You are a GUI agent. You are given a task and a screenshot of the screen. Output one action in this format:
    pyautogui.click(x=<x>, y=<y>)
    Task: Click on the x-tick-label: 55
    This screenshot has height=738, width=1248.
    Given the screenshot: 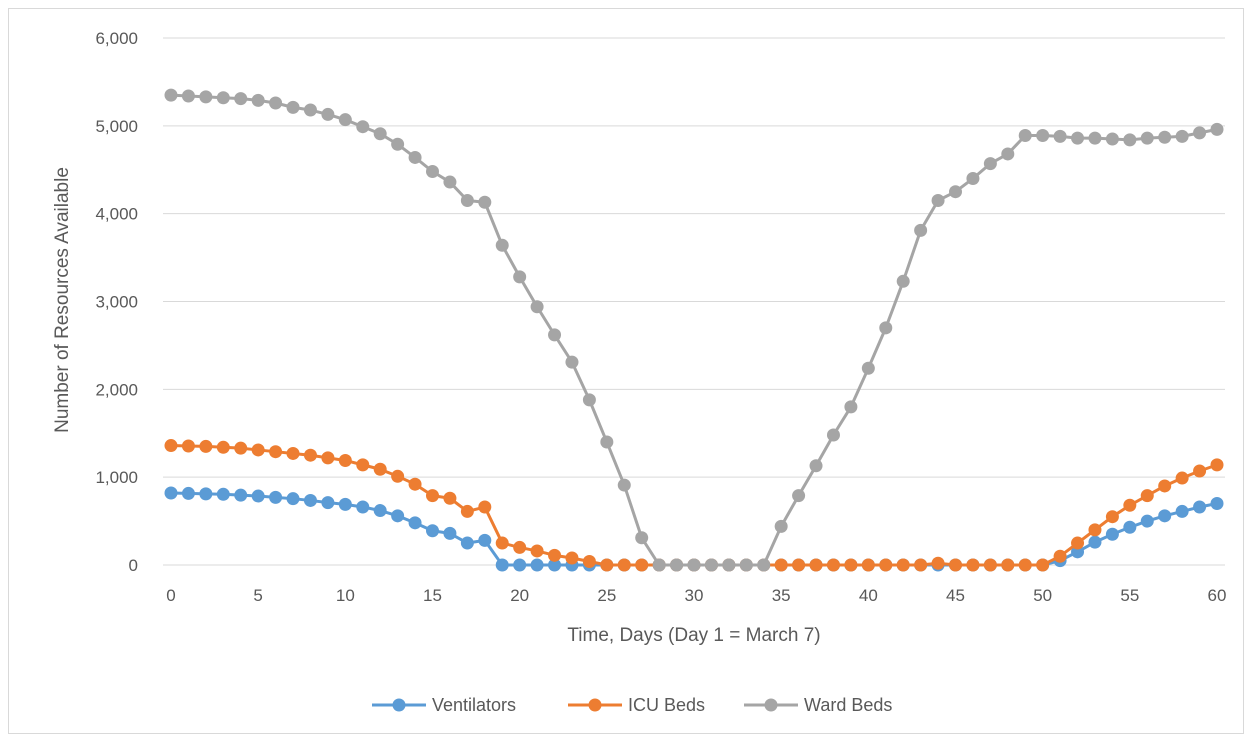 What is the action you would take?
    pyautogui.click(x=1129, y=595)
    